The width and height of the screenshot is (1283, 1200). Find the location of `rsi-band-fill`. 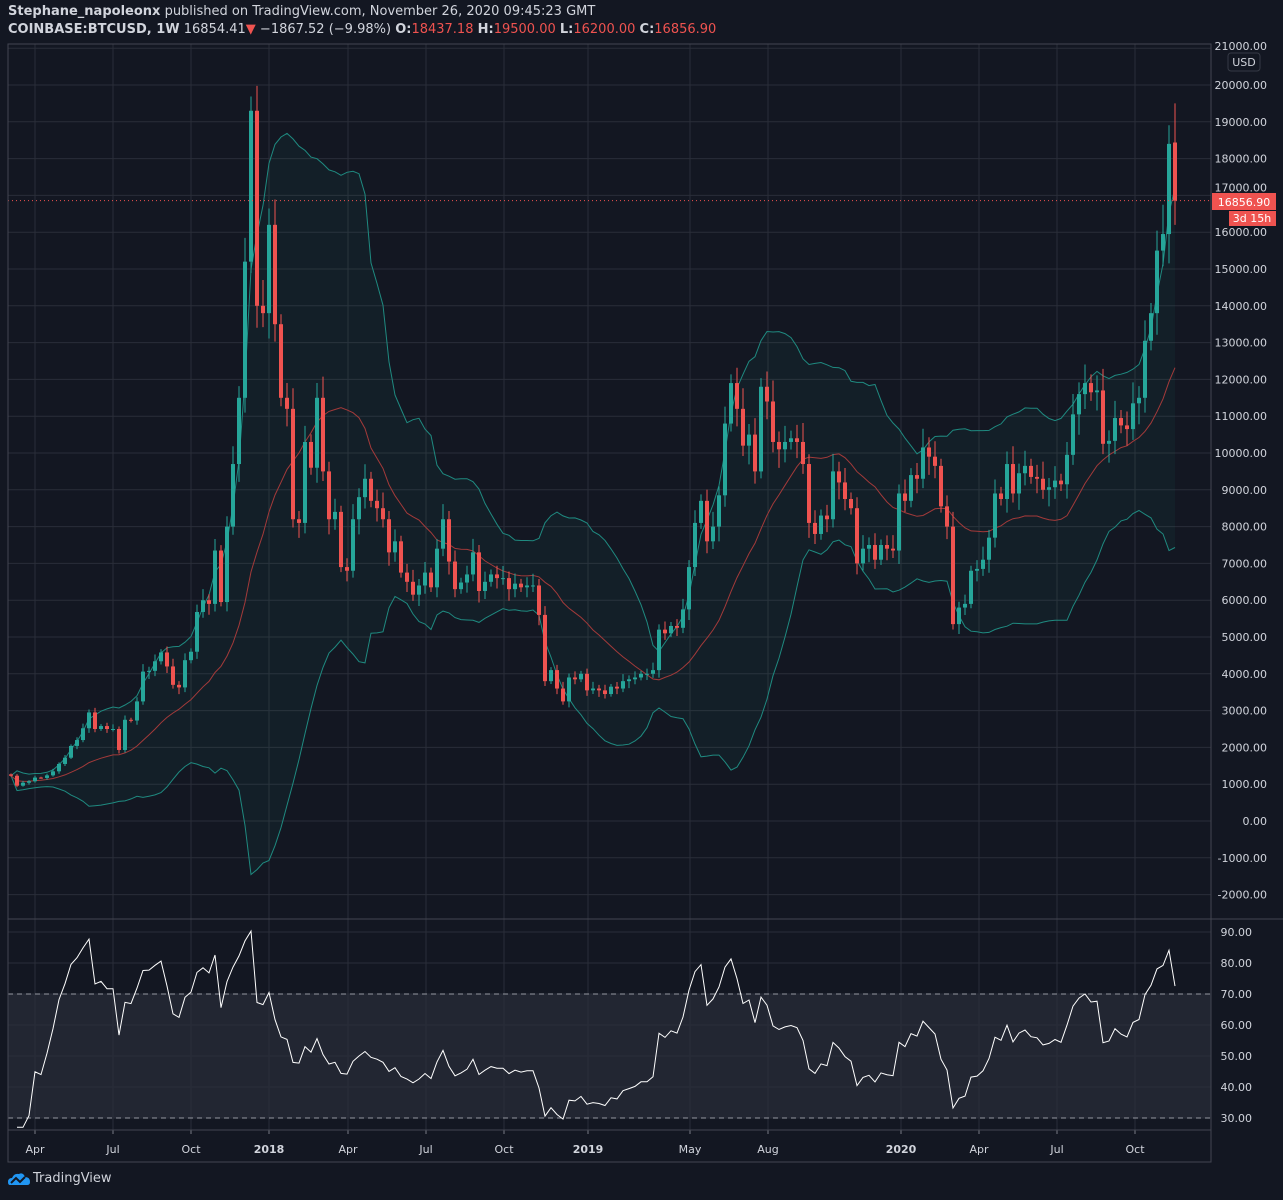

rsi-band-fill is located at coordinates (609, 1056).